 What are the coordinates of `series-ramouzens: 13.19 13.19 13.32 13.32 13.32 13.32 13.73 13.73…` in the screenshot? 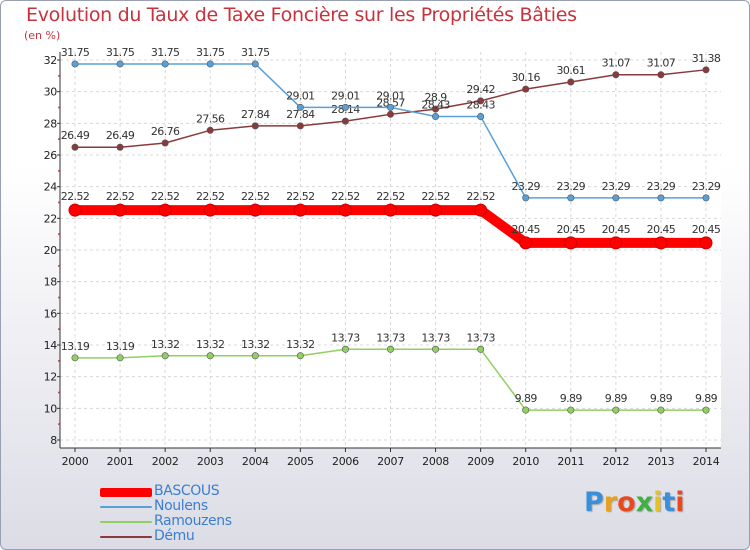 It's located at (389, 372).